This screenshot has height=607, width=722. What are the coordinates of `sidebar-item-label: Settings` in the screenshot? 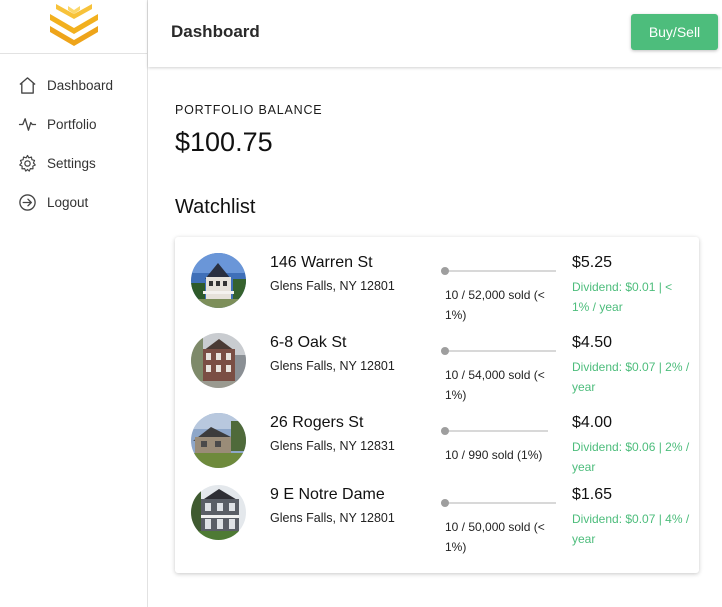 It's located at (71, 163).